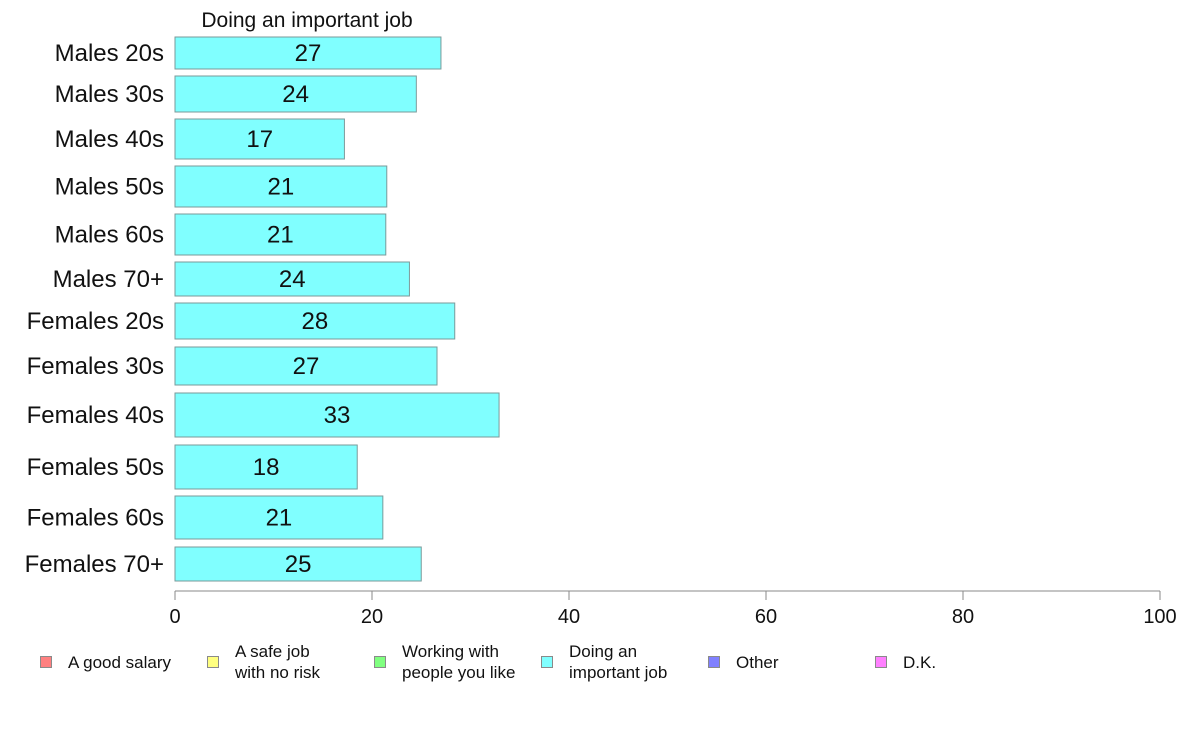  What do you see at coordinates (109, 235) in the screenshot?
I see `category-label: Males 60s` at bounding box center [109, 235].